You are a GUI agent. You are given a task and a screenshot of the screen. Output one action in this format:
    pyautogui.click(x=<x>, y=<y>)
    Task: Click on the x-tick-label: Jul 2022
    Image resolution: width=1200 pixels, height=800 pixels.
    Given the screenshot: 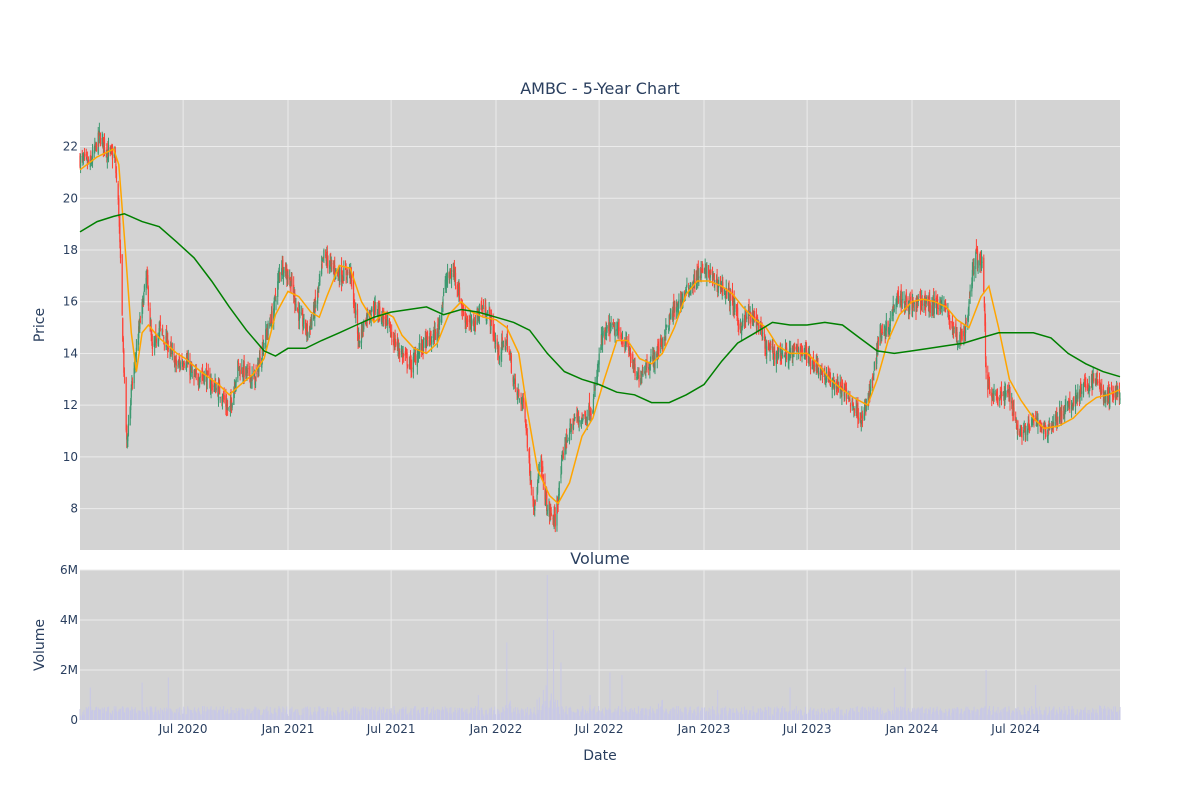 What is the action you would take?
    pyautogui.click(x=599, y=729)
    